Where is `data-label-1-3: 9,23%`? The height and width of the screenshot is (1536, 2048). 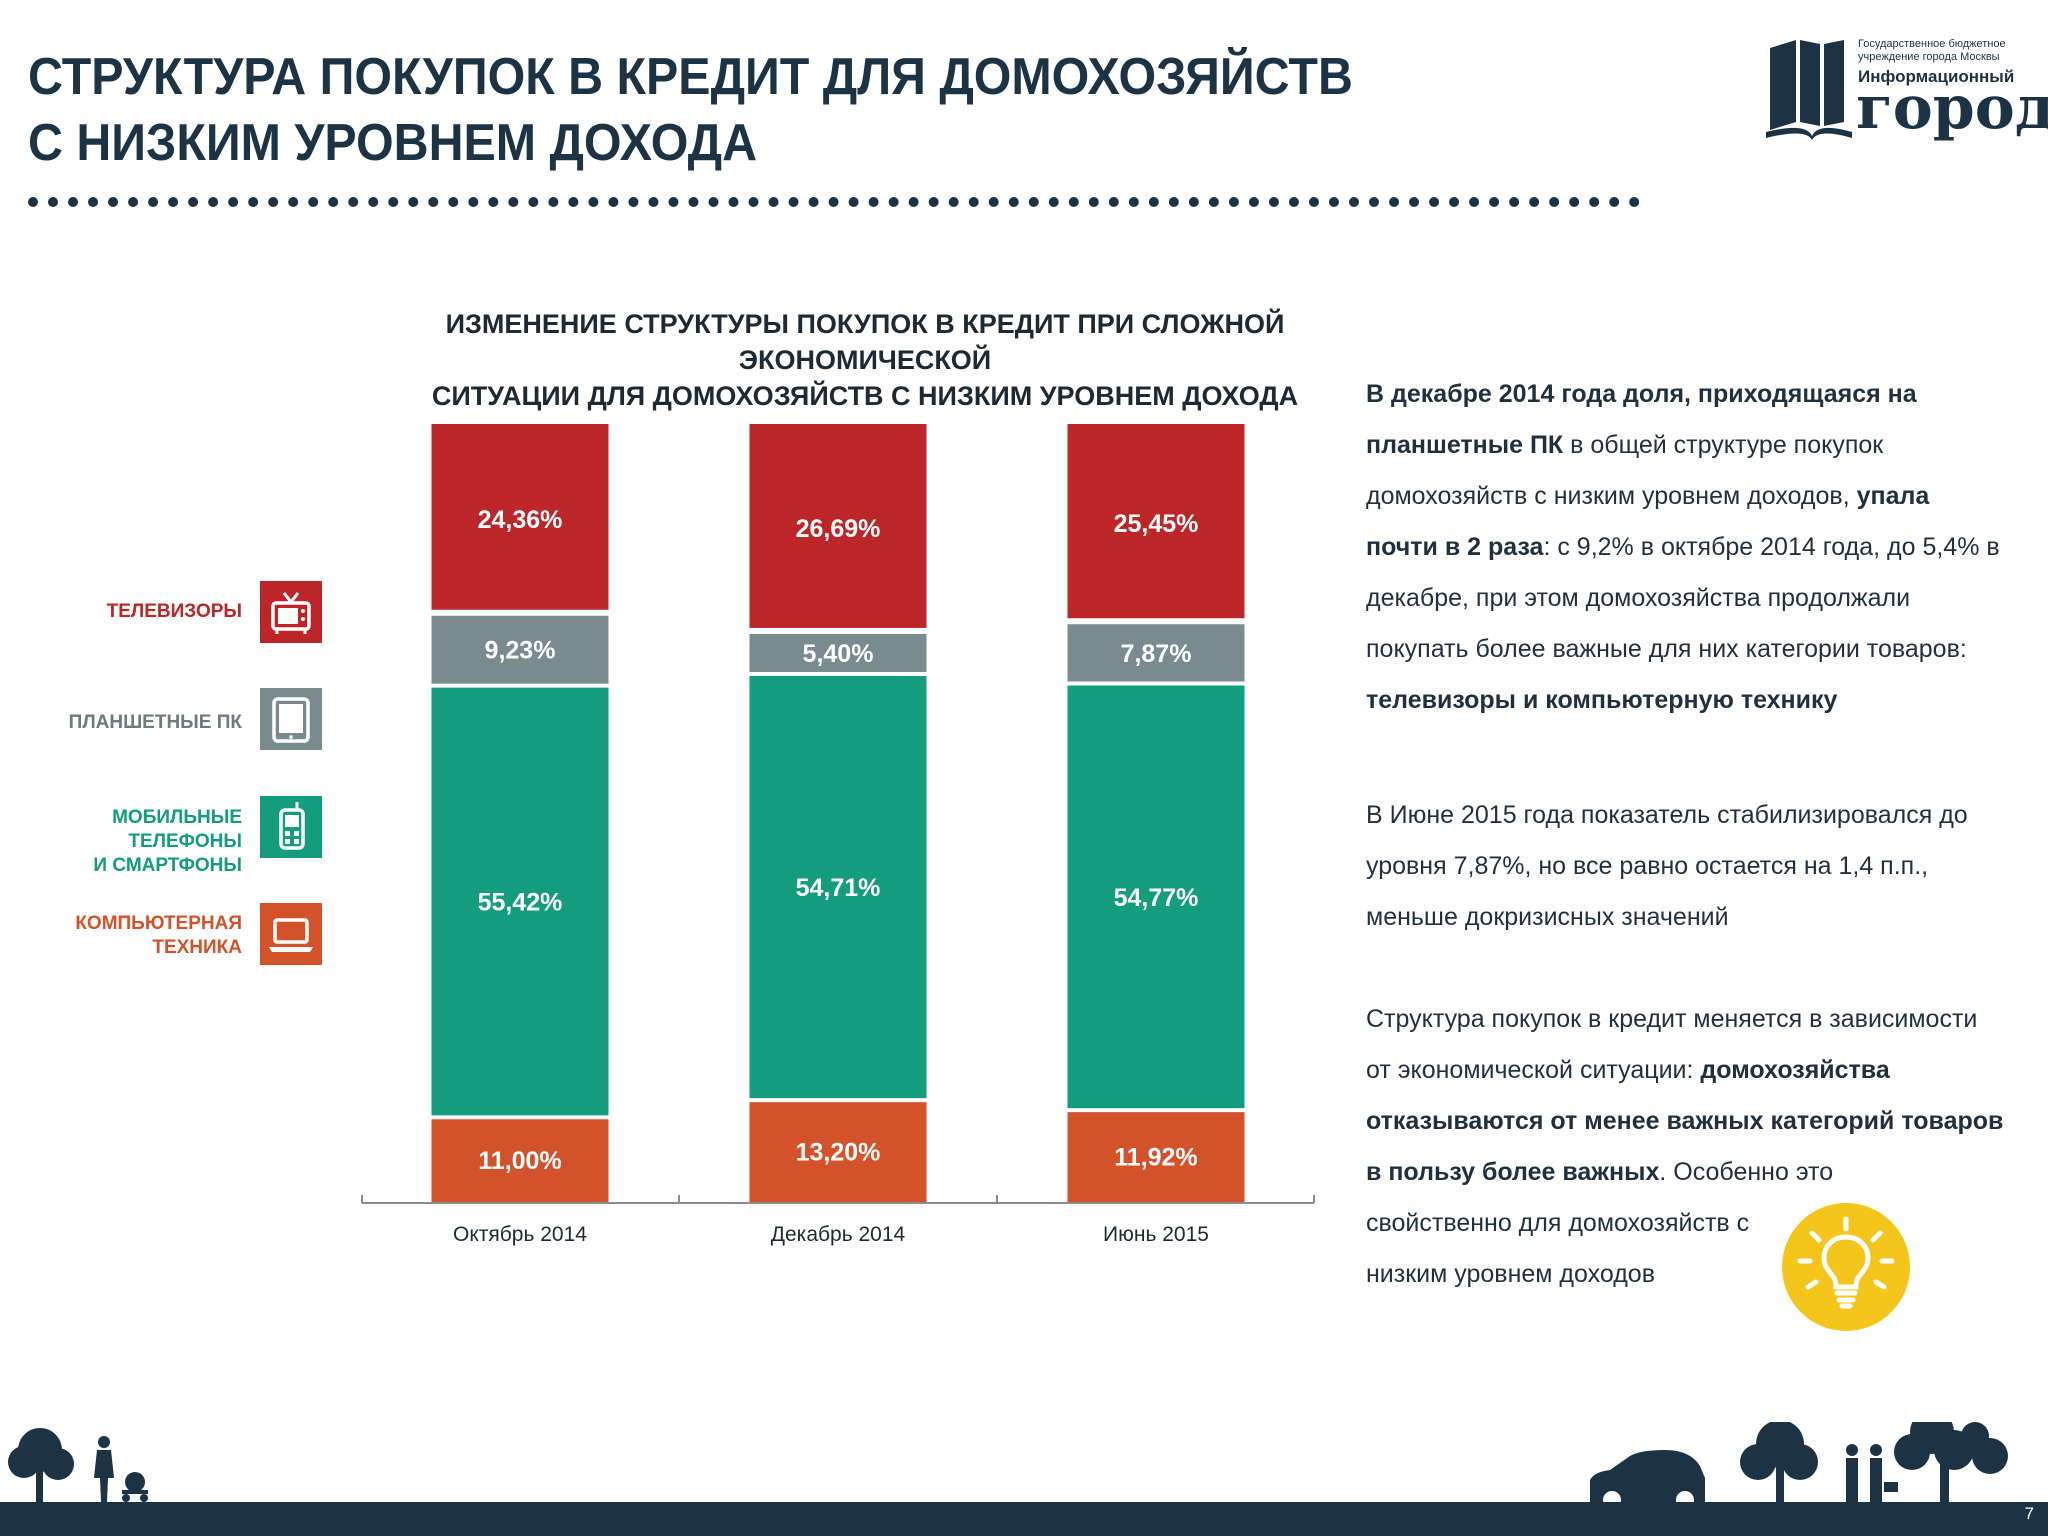 data-label-1-3: 9,23% is located at coordinates (520, 651).